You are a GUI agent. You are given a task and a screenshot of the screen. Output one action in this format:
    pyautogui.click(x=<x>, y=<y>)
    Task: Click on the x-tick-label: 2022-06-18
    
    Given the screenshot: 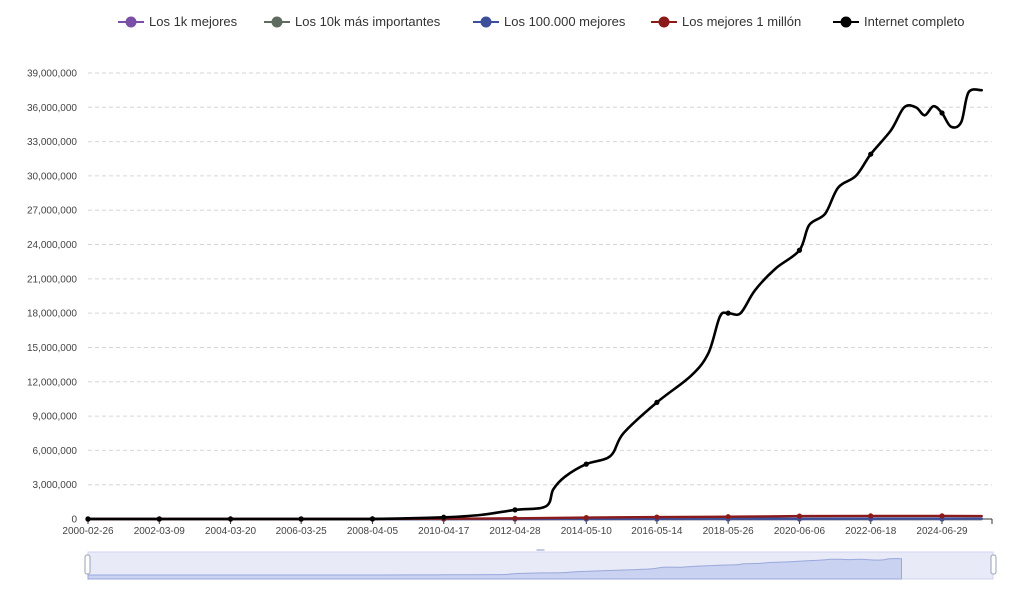 What is the action you would take?
    pyautogui.click(x=871, y=531)
    